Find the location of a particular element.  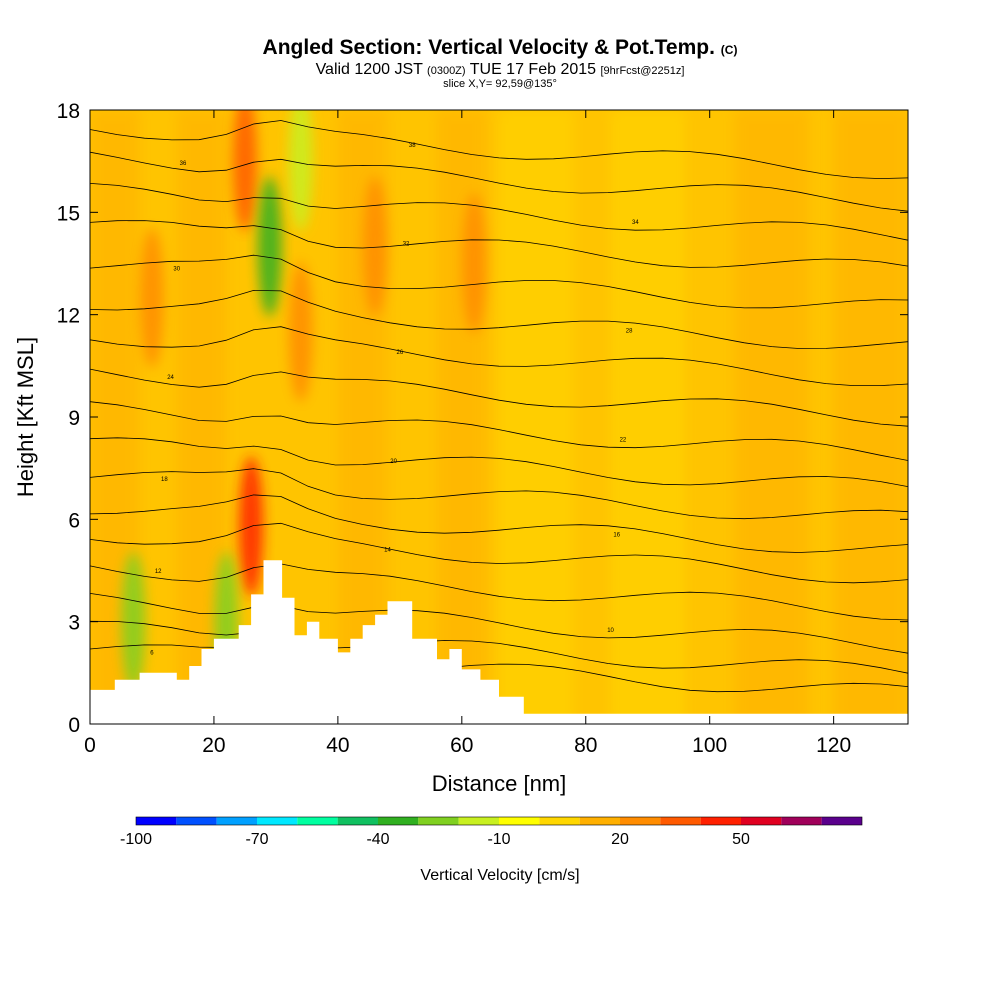

colorbar-tick-label: 20 is located at coordinates (620, 839).